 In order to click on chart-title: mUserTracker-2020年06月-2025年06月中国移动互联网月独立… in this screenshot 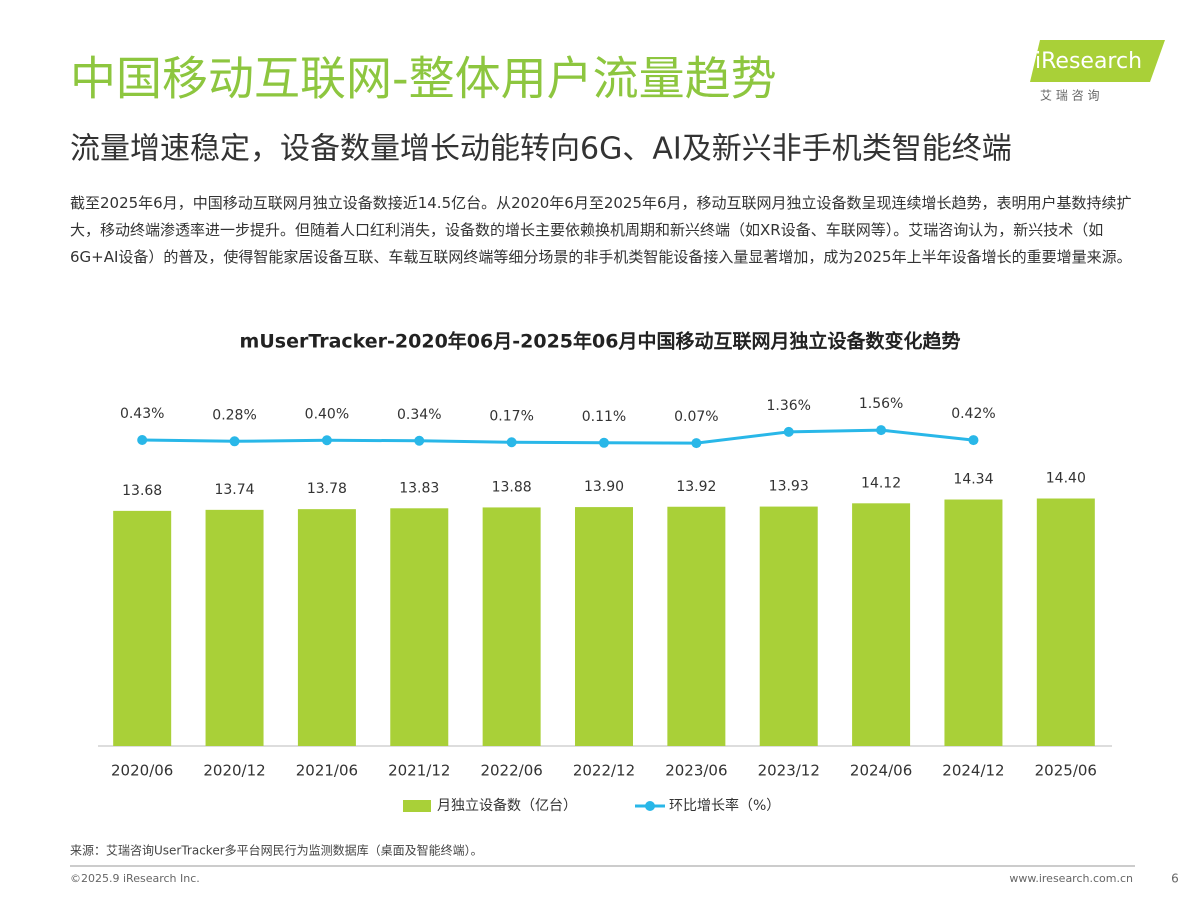, I will do `click(600, 341)`.